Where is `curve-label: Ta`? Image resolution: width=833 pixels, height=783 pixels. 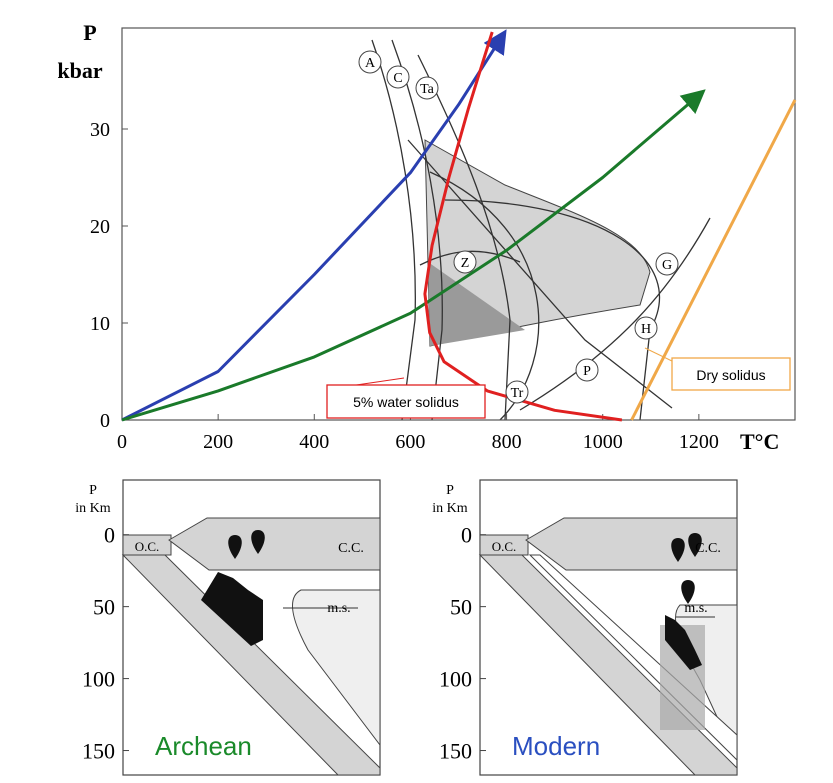 curve-label: Ta is located at coordinates (427, 89).